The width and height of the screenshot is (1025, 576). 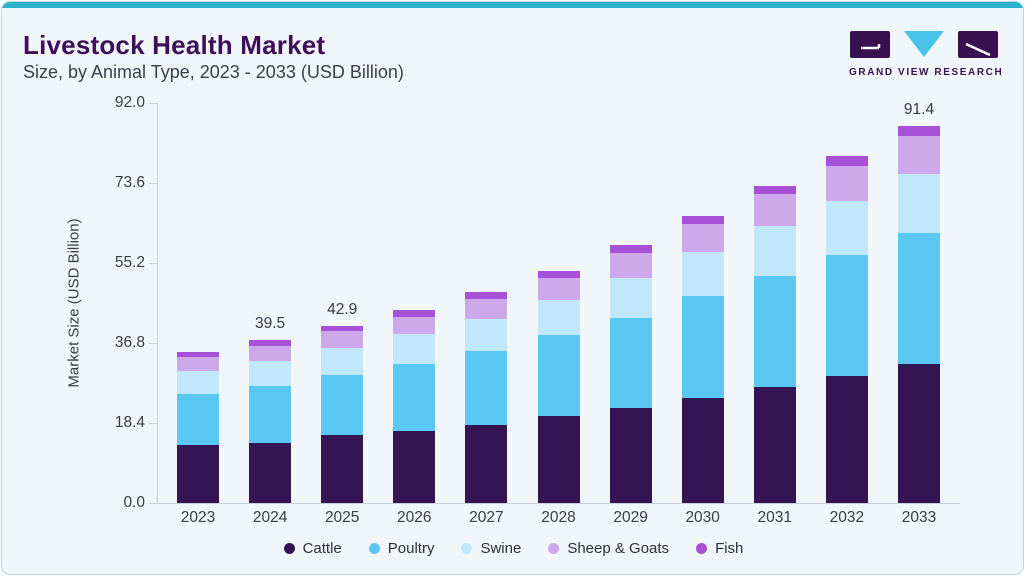 I want to click on y-tick-label: 92.0, so click(x=129, y=102).